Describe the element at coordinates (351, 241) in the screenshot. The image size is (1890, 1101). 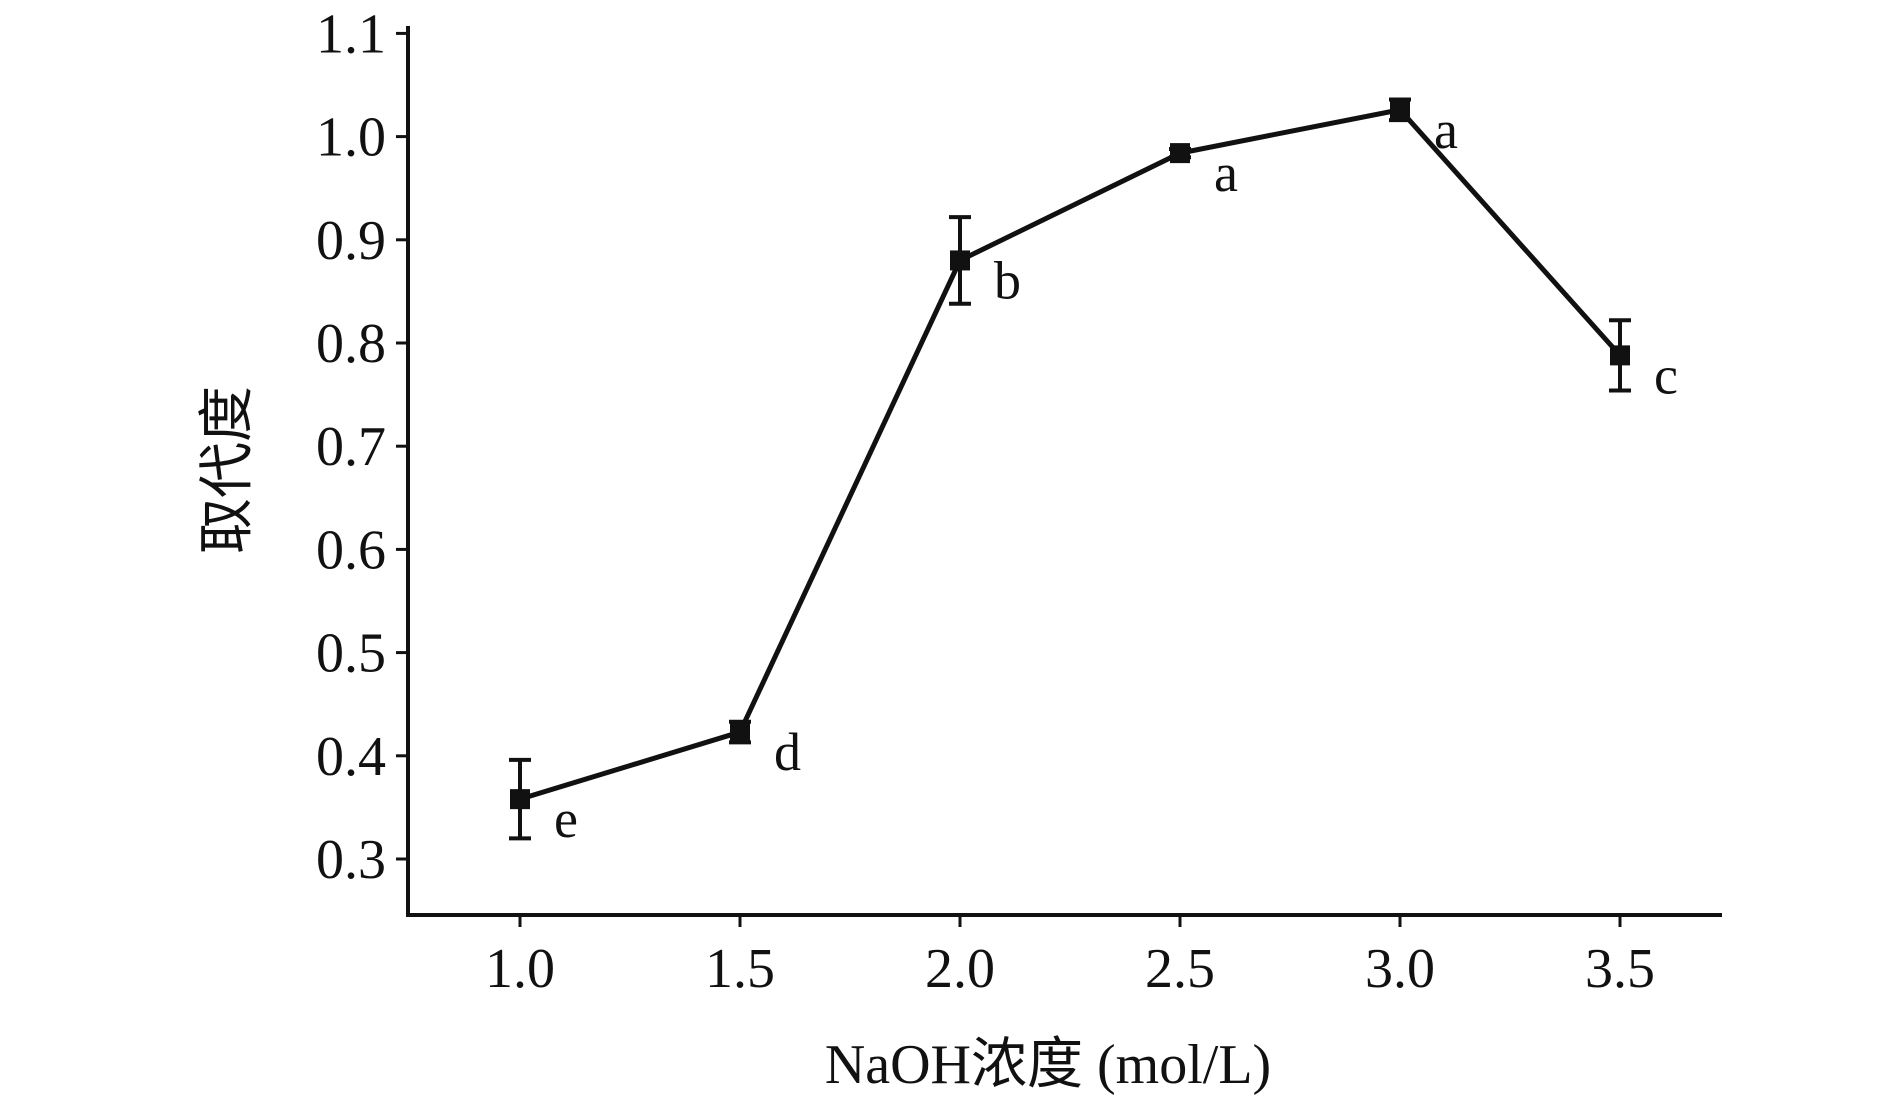
I see `y-tick-label: 0.9` at that location.